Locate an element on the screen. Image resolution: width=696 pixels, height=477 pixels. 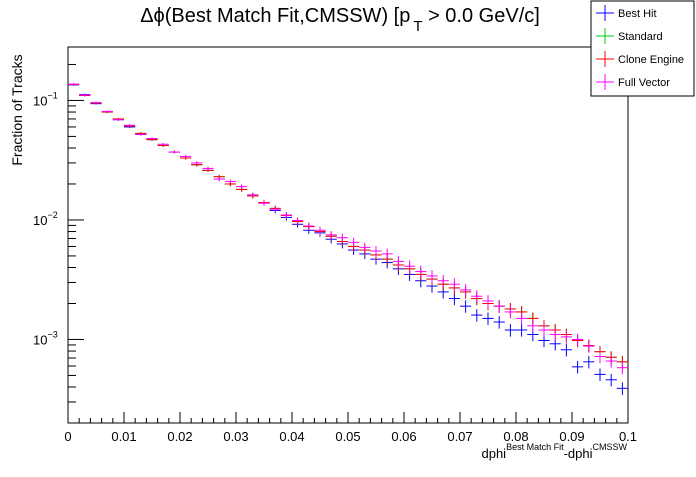
legend-label: Clone Engine is located at coordinates (651, 60).